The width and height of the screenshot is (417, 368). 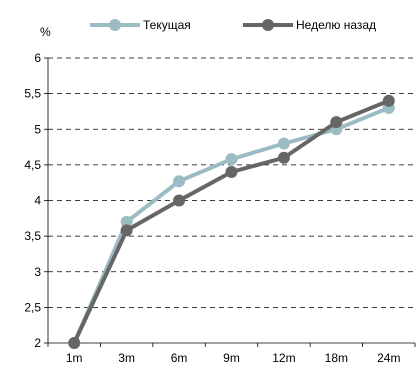 I want to click on y-tick-label: 2,5, so click(x=32, y=307).